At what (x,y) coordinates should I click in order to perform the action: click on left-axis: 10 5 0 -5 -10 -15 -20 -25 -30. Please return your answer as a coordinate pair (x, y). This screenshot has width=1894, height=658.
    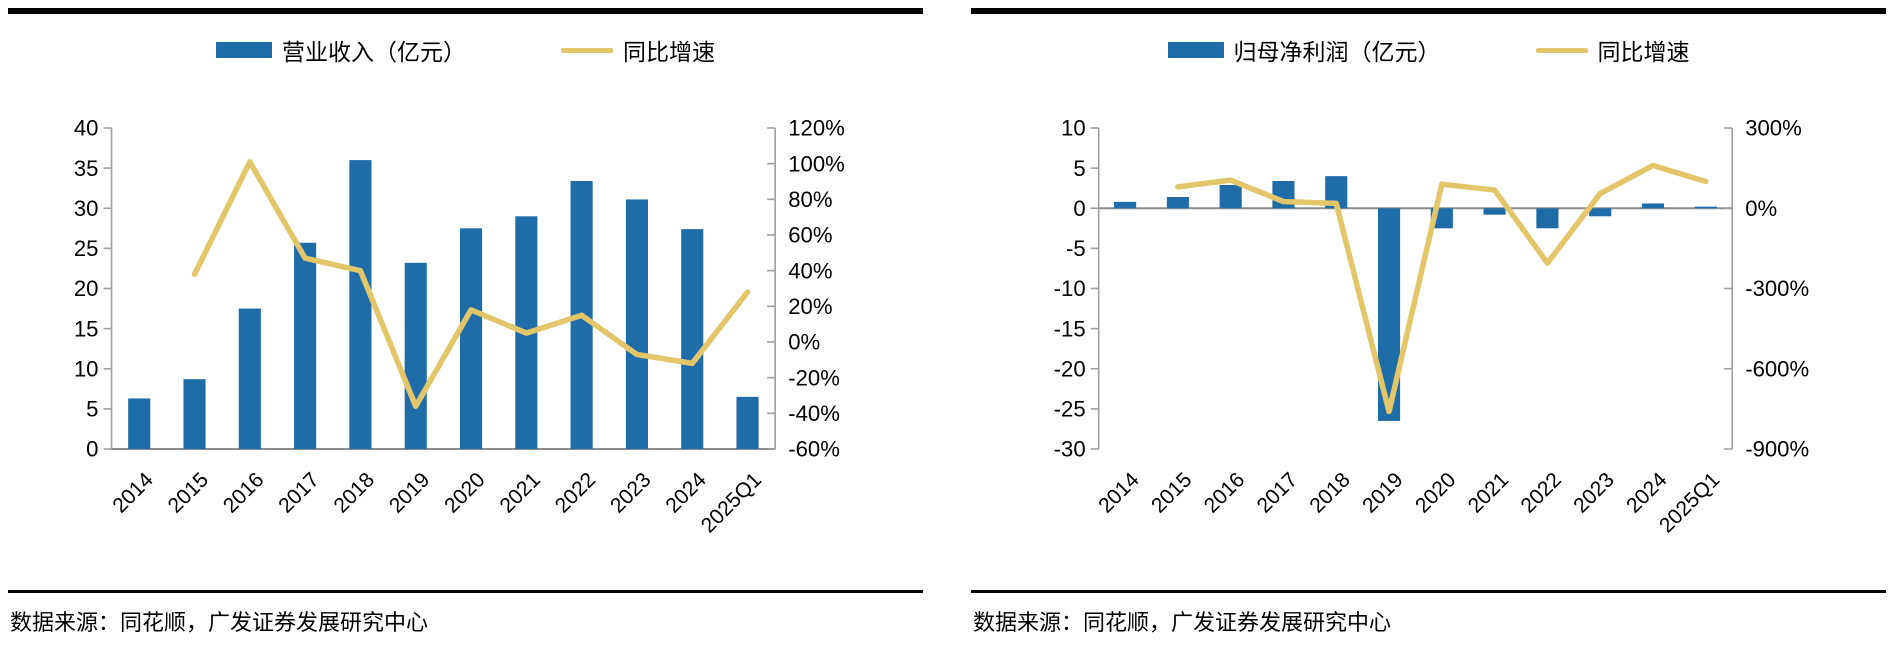
    Looking at the image, I should click on (1076, 289).